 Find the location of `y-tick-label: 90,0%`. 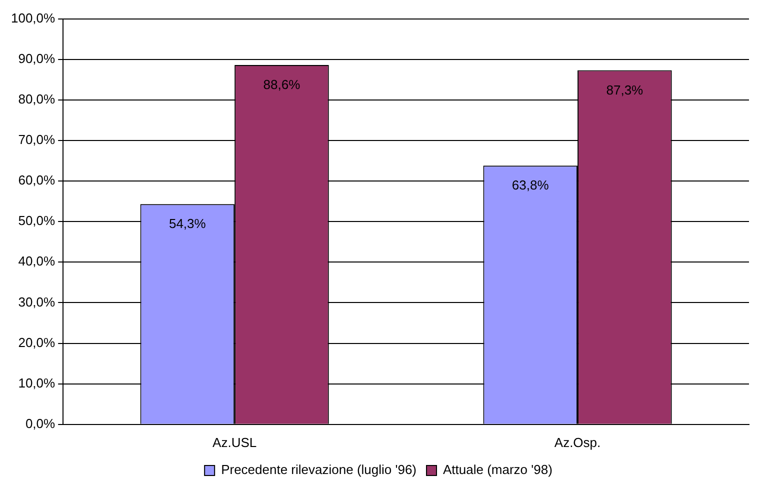

y-tick-label: 90,0% is located at coordinates (37, 58).